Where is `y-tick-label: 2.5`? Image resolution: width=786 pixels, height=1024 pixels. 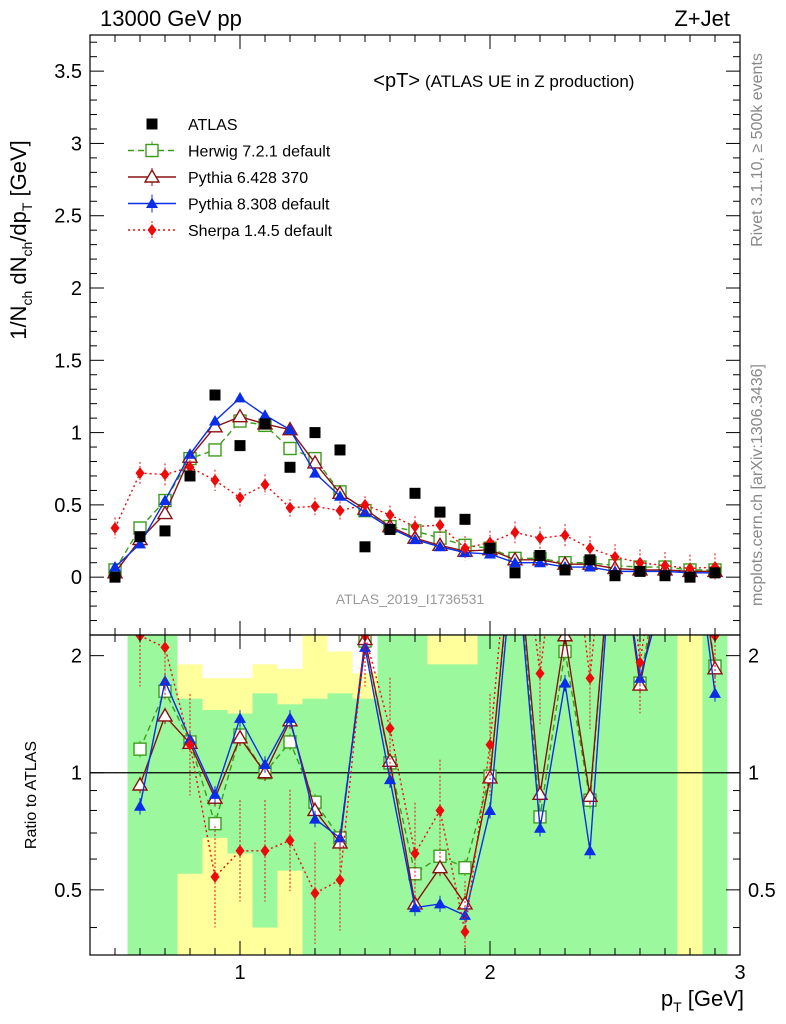
y-tick-label: 2.5 is located at coordinates (68, 217).